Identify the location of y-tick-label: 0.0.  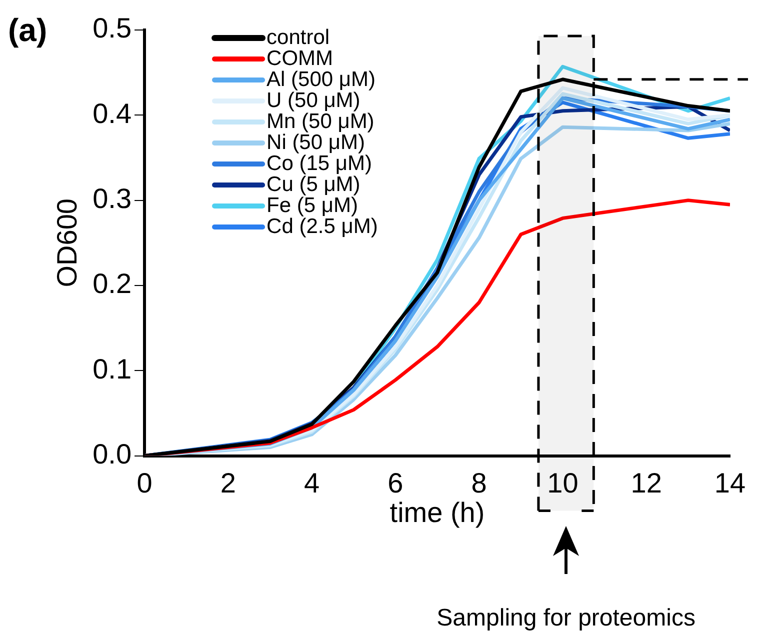
(112, 454).